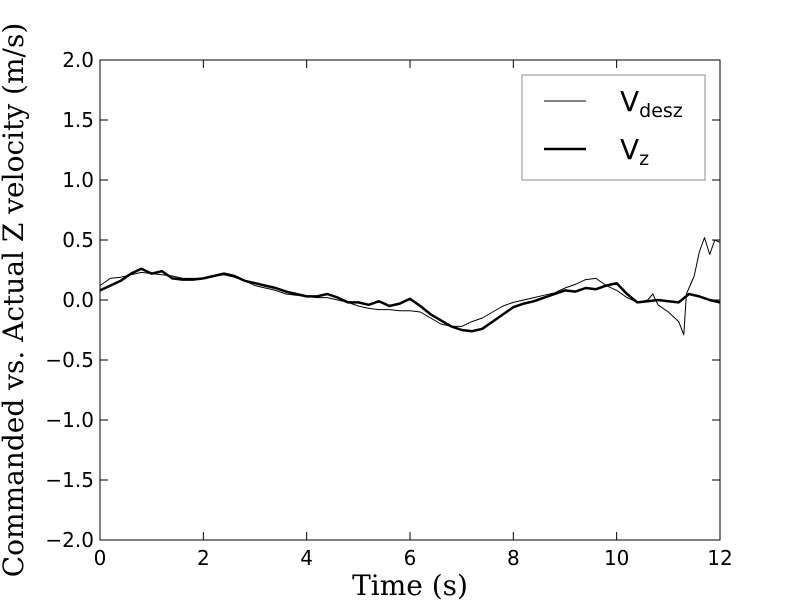 This screenshot has height=600, width=800. Describe the element at coordinates (651, 103) in the screenshot. I see `legend-label-vdesz: Vdesz` at that location.